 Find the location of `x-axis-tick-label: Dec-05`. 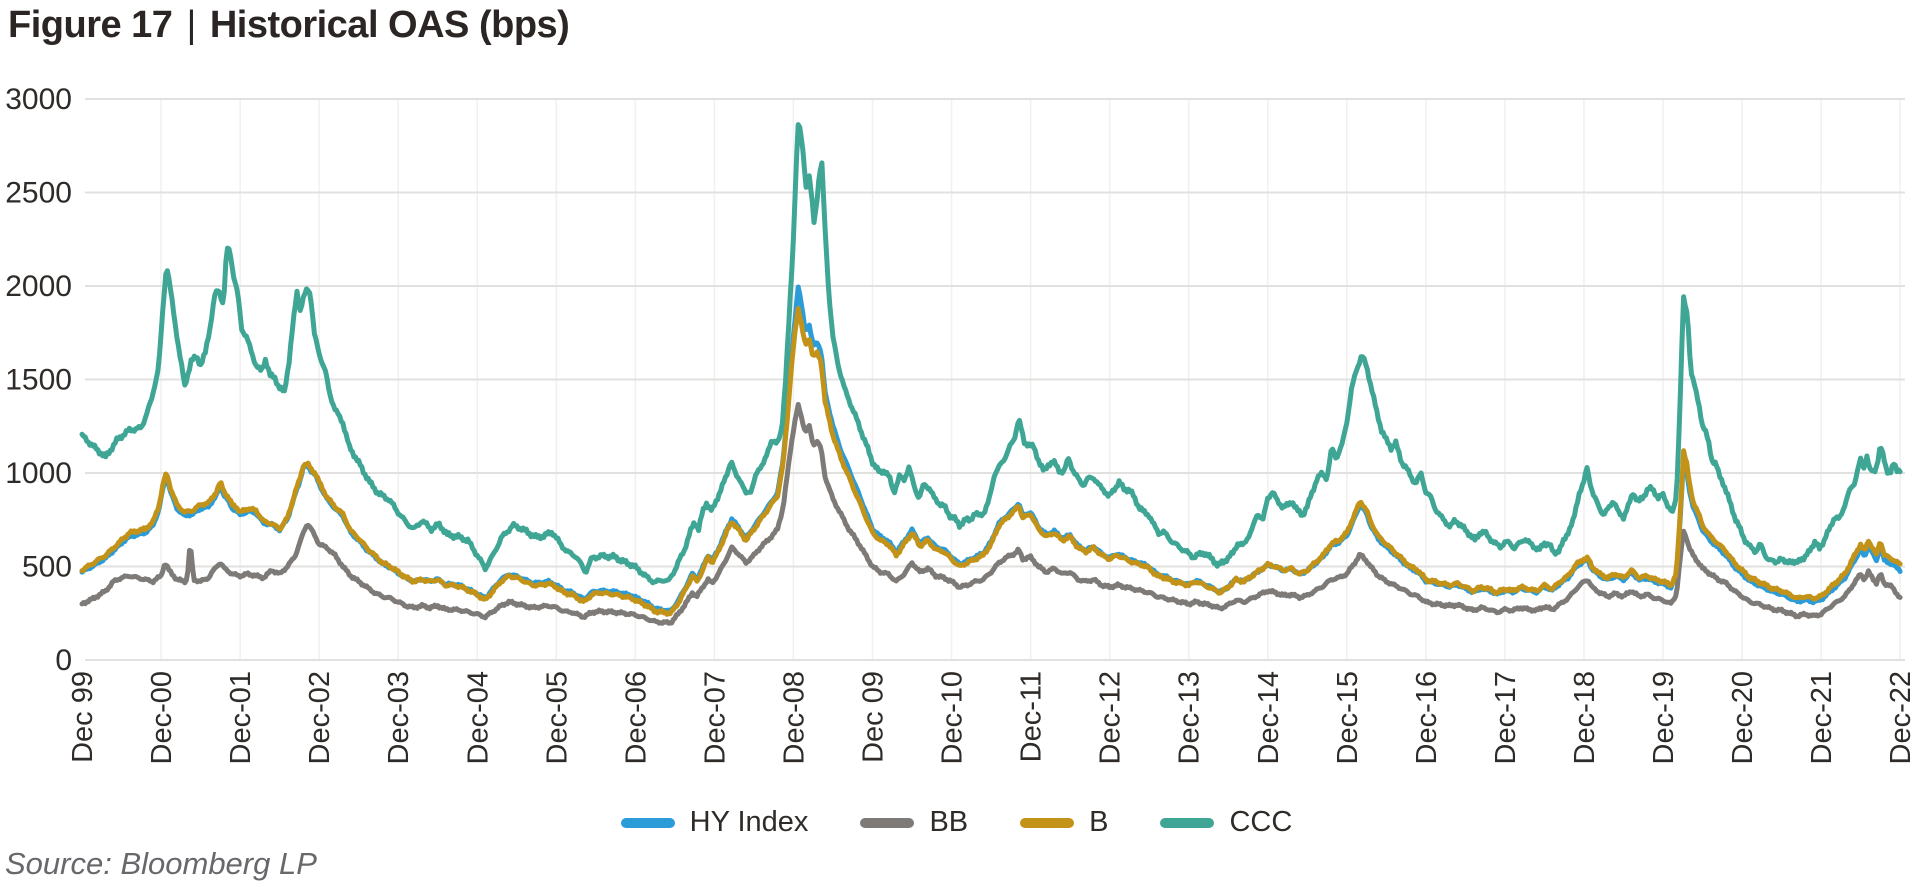

x-axis-tick-label: Dec-05 is located at coordinates (557, 718).